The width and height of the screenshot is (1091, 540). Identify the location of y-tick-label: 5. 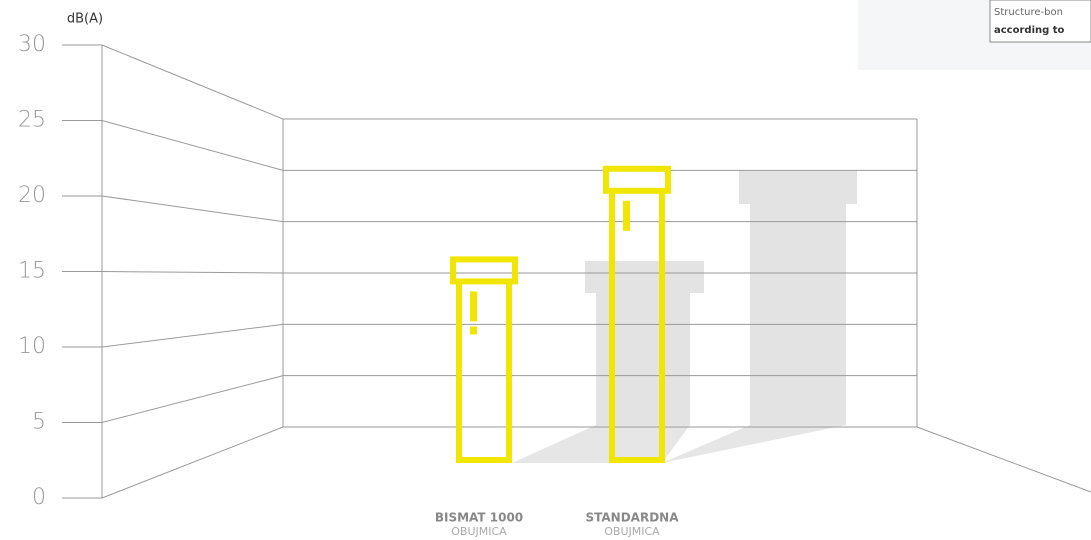
(39, 422).